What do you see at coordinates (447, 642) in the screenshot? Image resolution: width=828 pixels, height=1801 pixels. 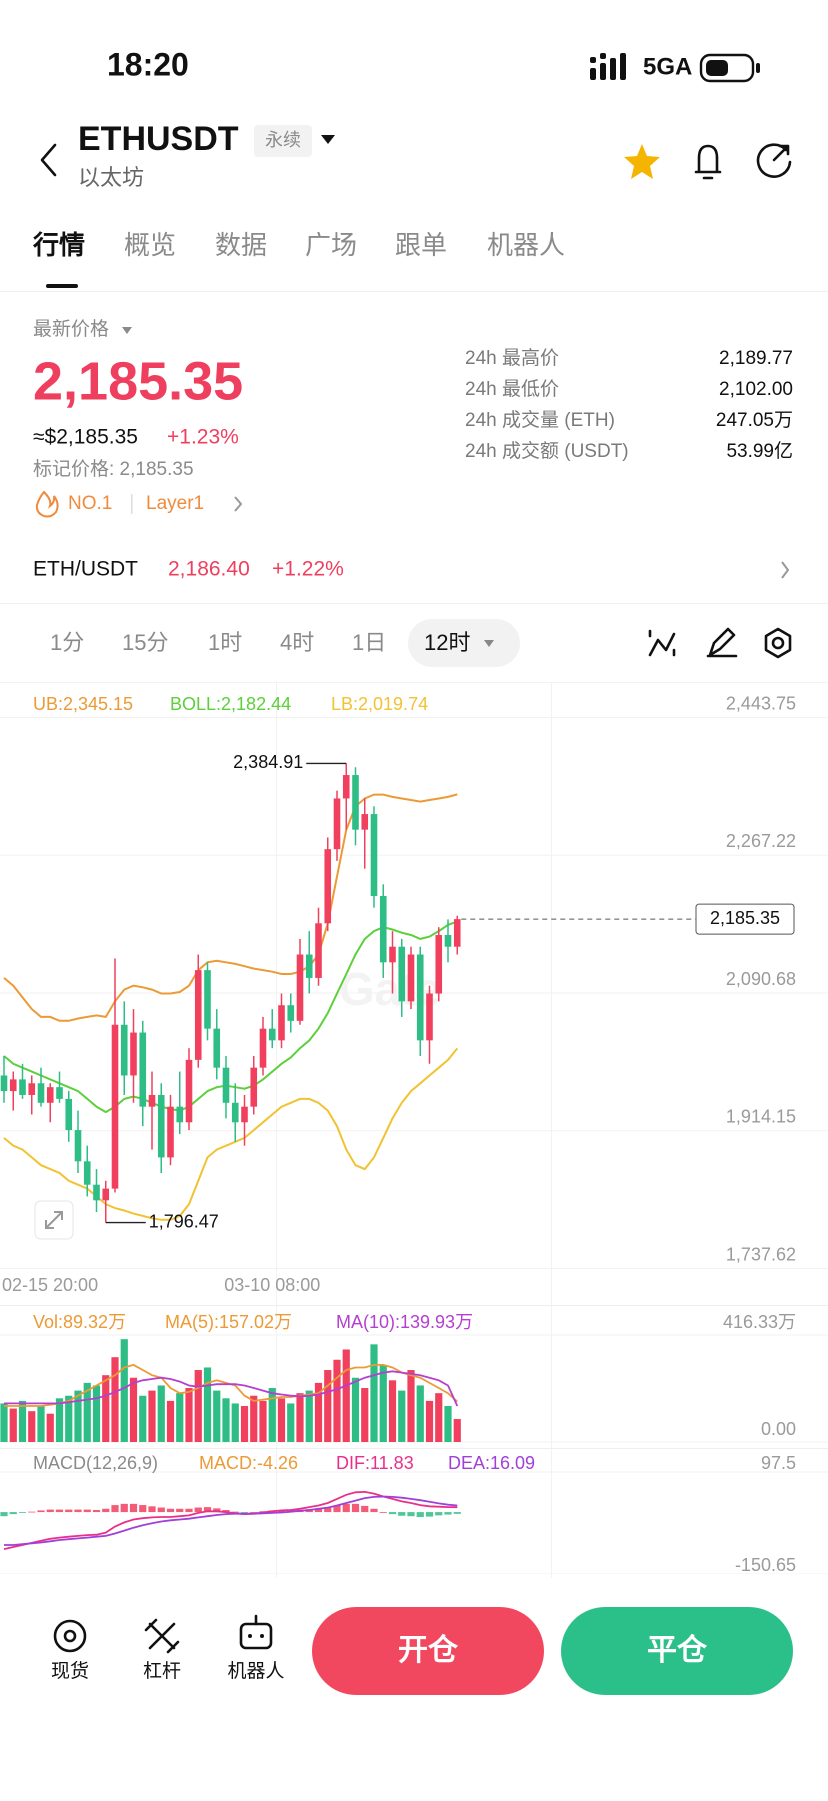 I see `interval: 12时` at bounding box center [447, 642].